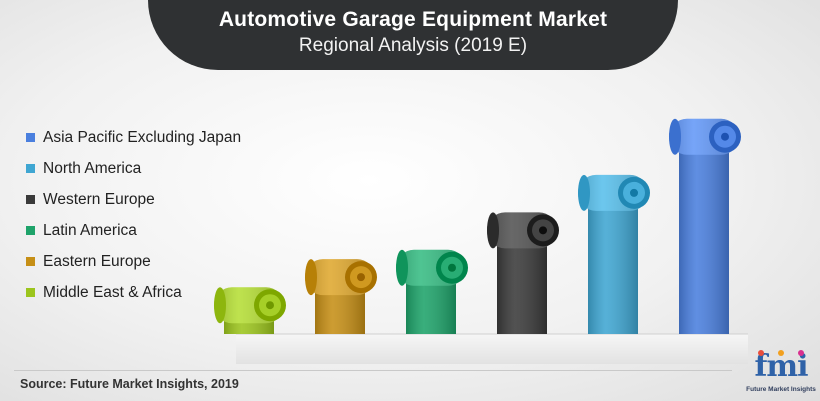 This screenshot has width=820, height=401. I want to click on legend-item: Eastern Europe, so click(133, 261).